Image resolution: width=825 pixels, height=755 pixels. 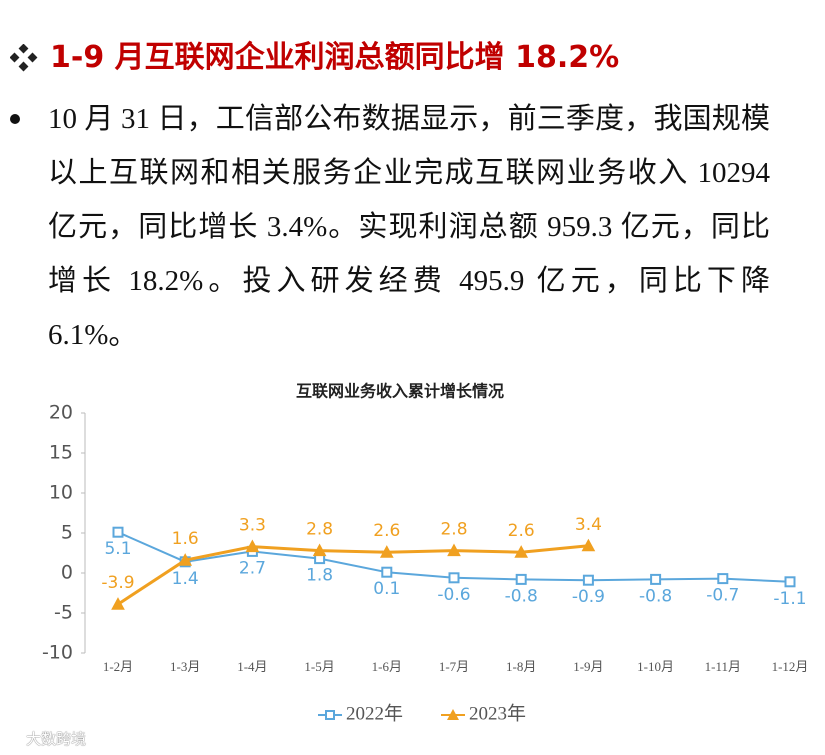 What do you see at coordinates (453, 595) in the screenshot?
I see `data-label: -0.6` at bounding box center [453, 595].